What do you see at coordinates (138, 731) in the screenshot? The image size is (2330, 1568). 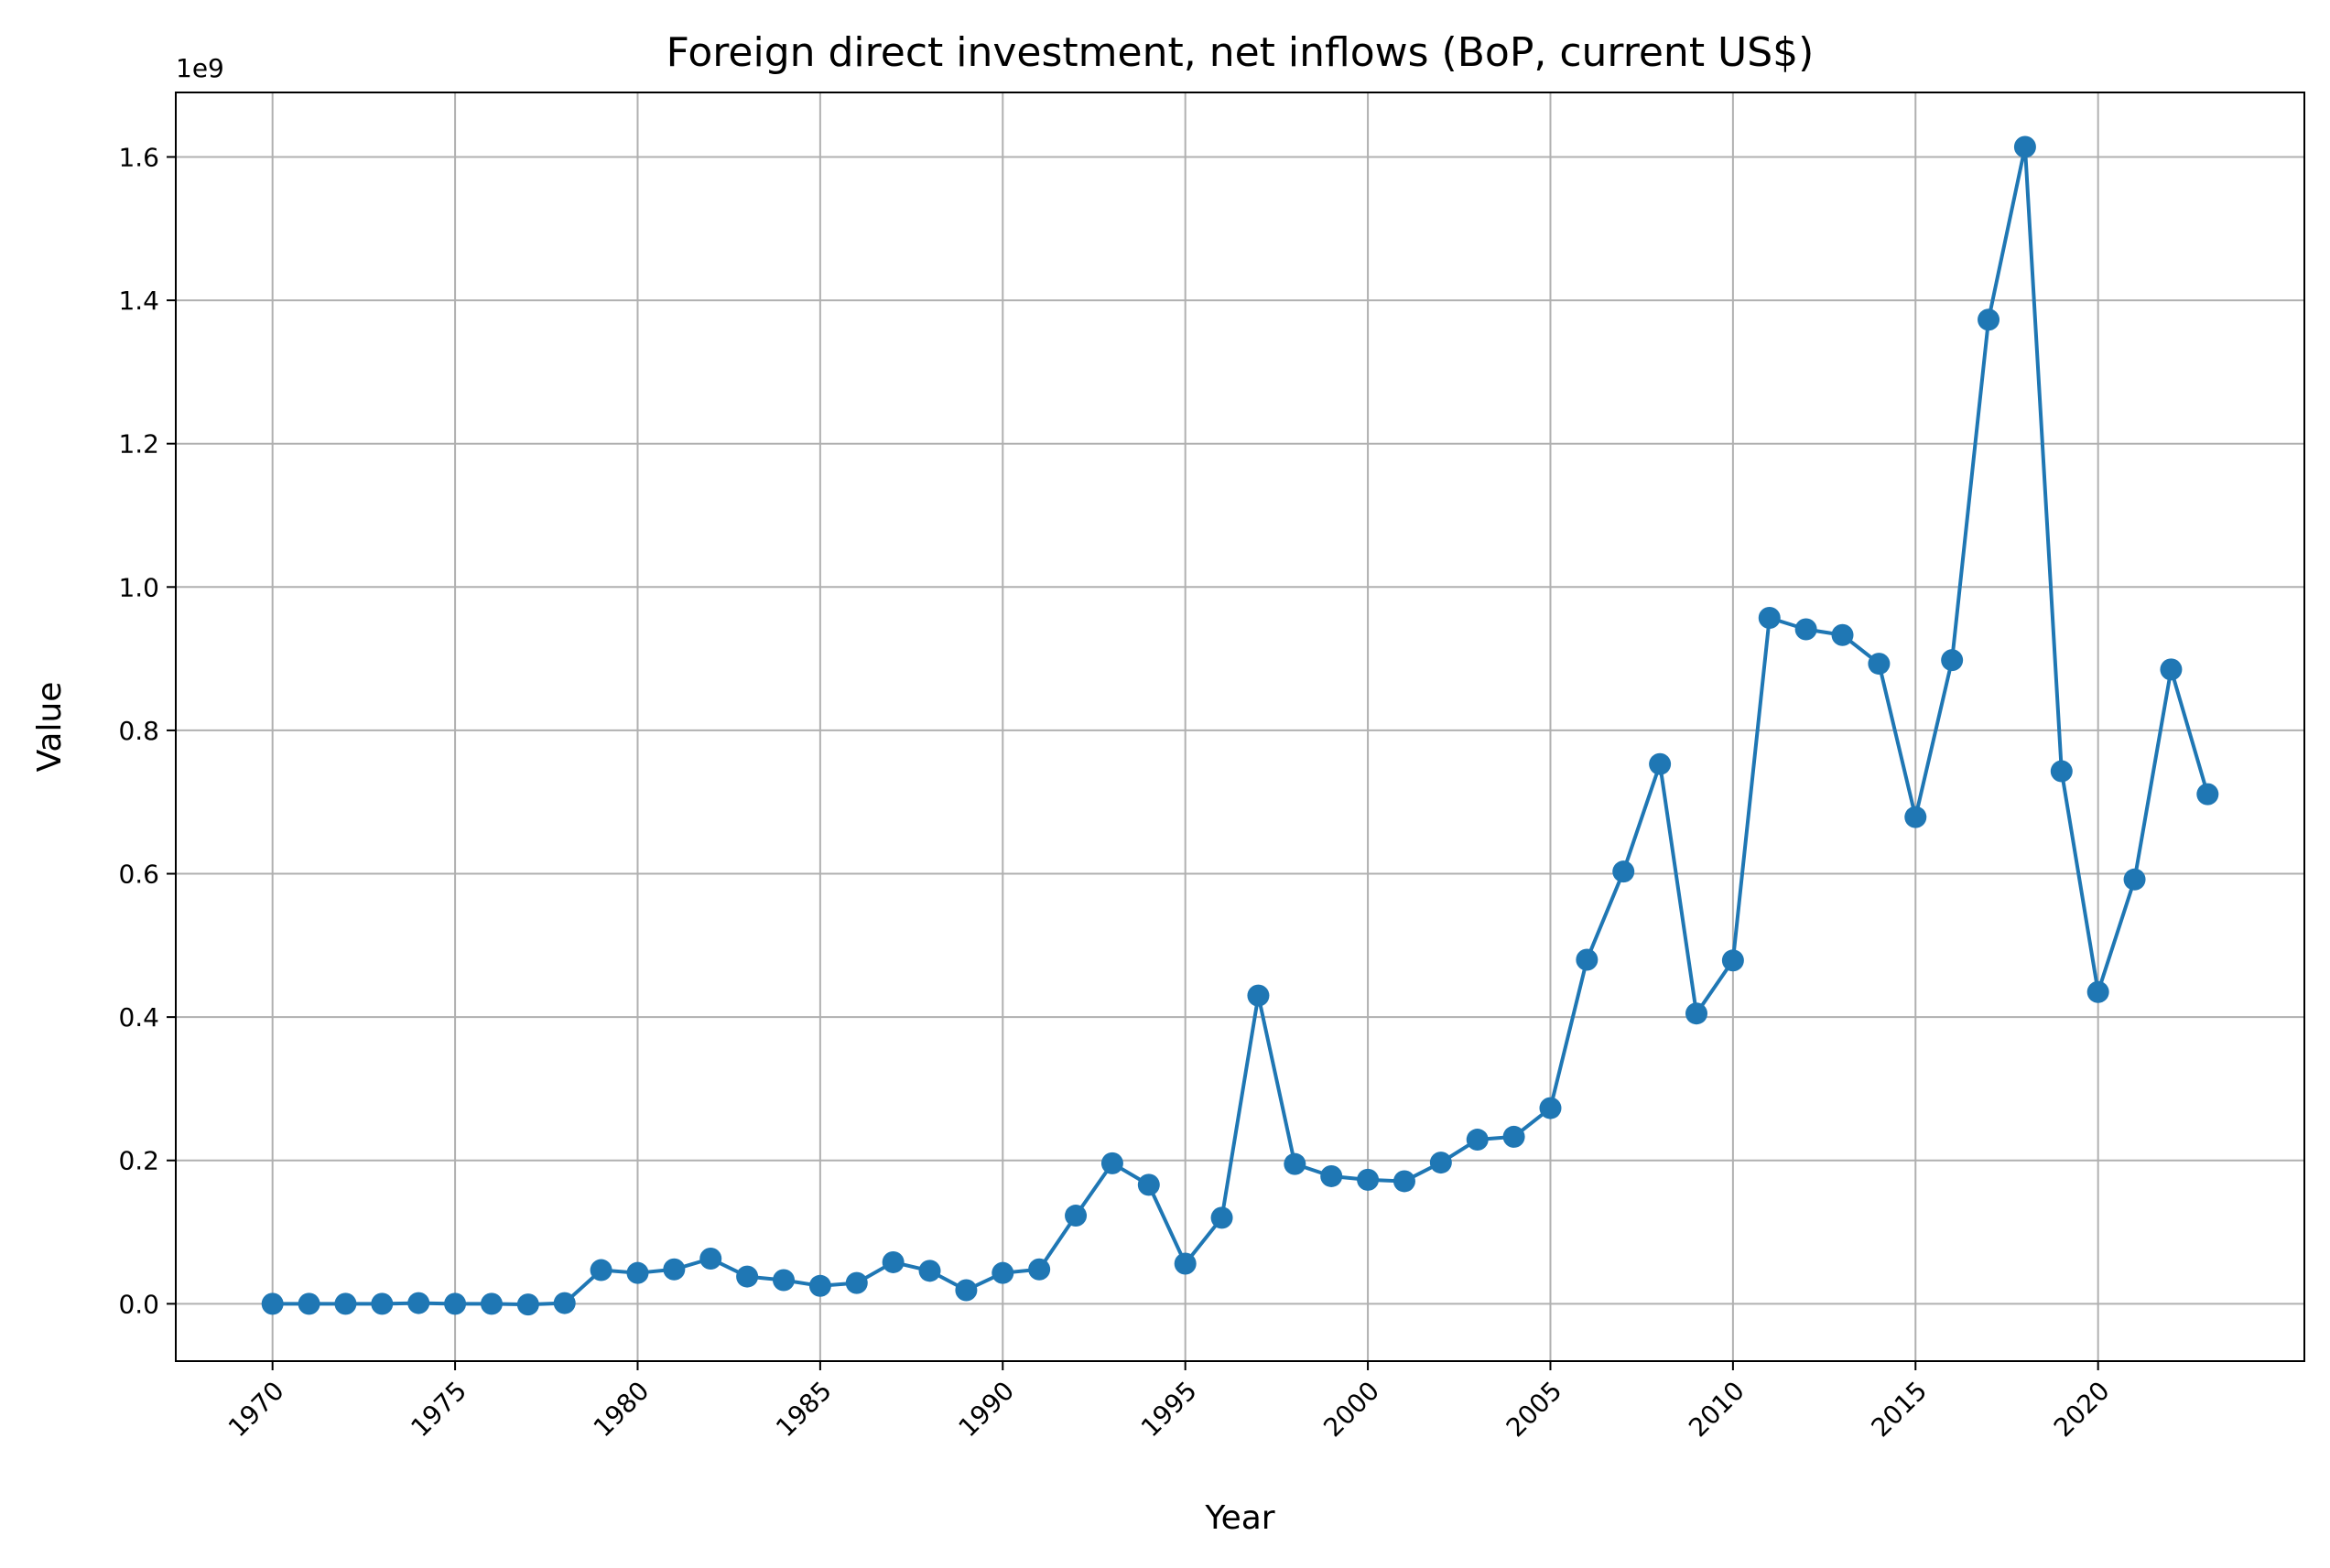 I see `y-tick-label: 0.8` at bounding box center [138, 731].